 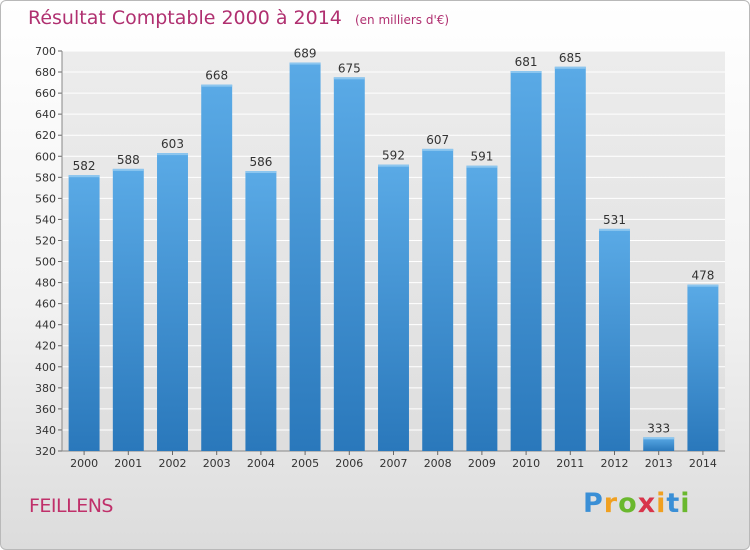 I want to click on x-tick-label: 2003, so click(x=217, y=463).